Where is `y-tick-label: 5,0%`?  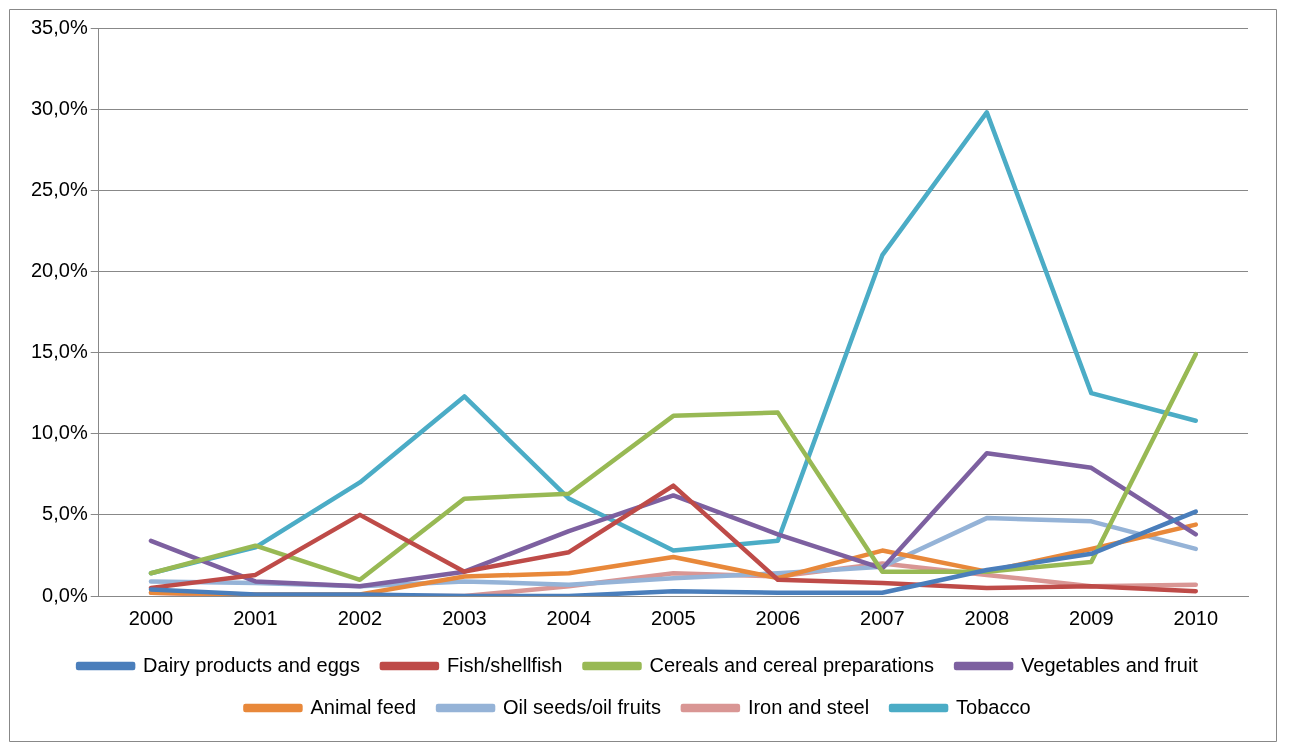
y-tick-label: 5,0% is located at coordinates (65, 513).